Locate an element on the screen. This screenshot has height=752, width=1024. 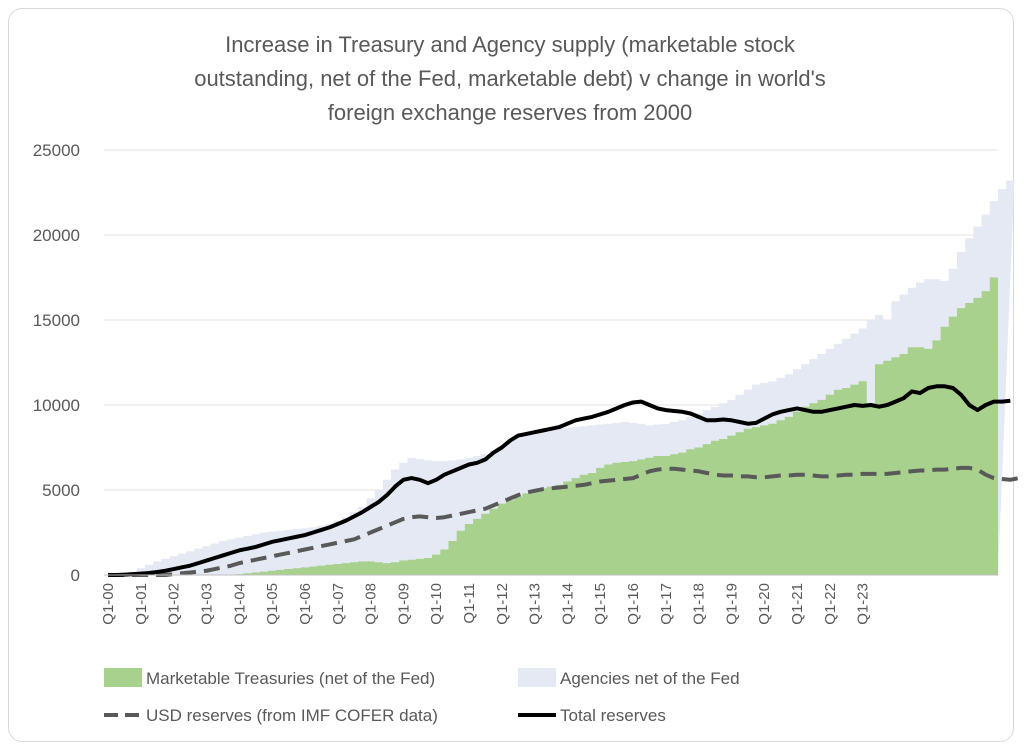
y-tick-label: 5000 is located at coordinates (61, 490).